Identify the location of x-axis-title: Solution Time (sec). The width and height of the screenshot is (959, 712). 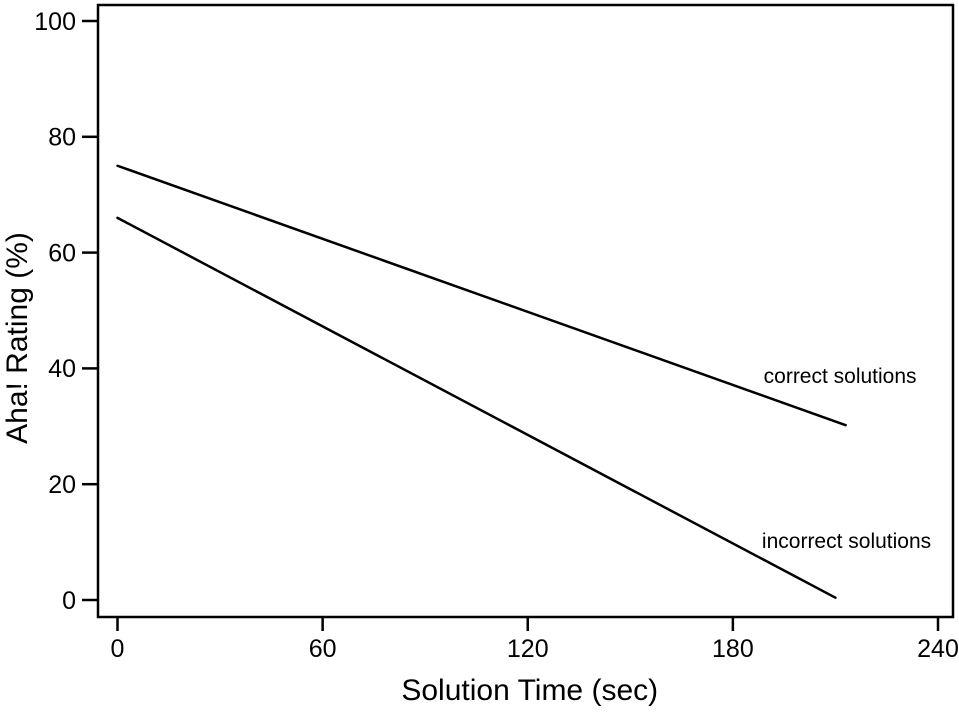
(529, 690).